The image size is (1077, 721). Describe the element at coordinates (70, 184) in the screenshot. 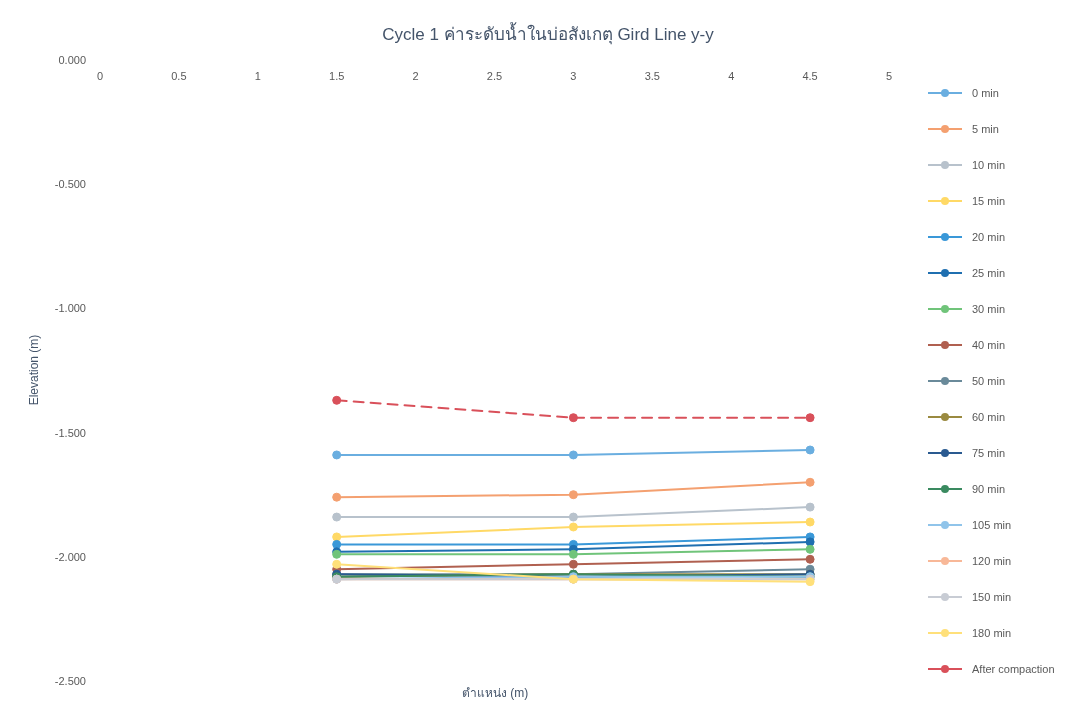

I see `y-tick-label: -0.500` at that location.